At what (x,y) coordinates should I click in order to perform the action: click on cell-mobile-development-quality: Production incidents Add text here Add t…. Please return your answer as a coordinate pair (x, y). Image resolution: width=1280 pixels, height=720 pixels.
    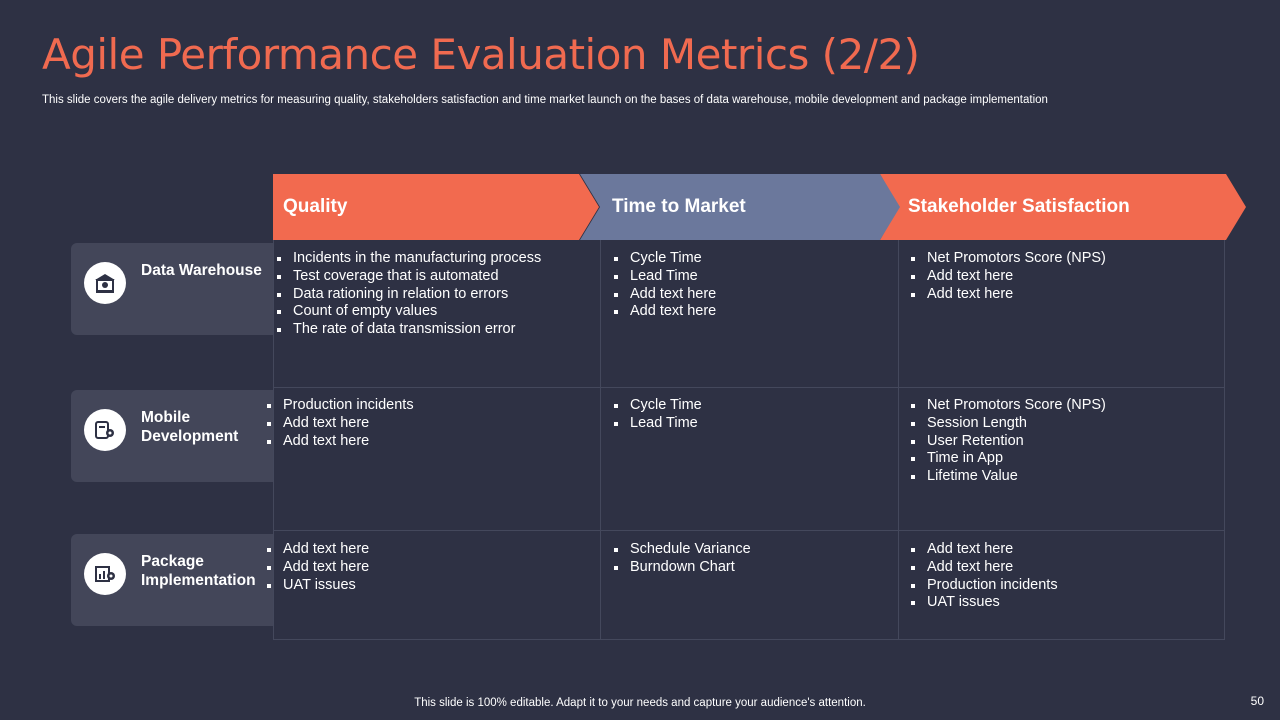
    Looking at the image, I should click on (434, 459).